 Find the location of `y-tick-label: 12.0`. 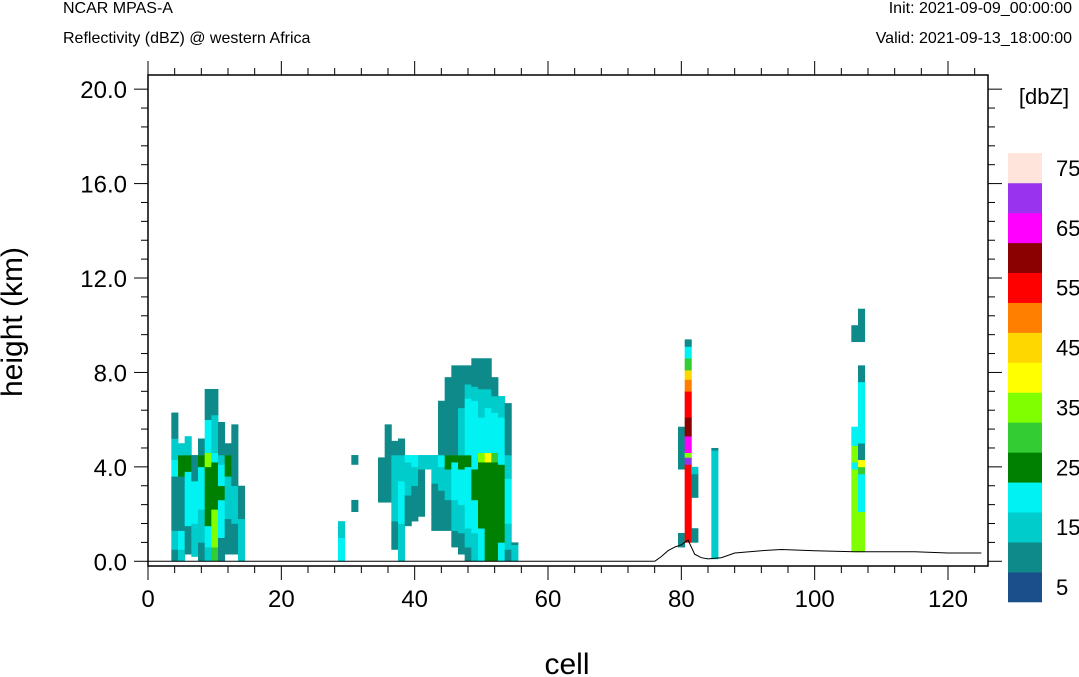

y-tick-label: 12.0 is located at coordinates (103, 279).